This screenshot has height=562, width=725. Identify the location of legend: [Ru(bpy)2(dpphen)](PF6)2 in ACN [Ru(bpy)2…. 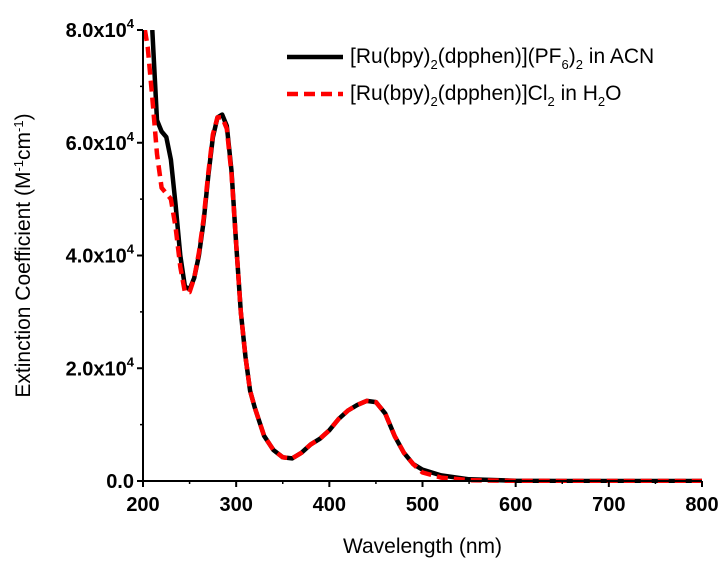
(470, 77).